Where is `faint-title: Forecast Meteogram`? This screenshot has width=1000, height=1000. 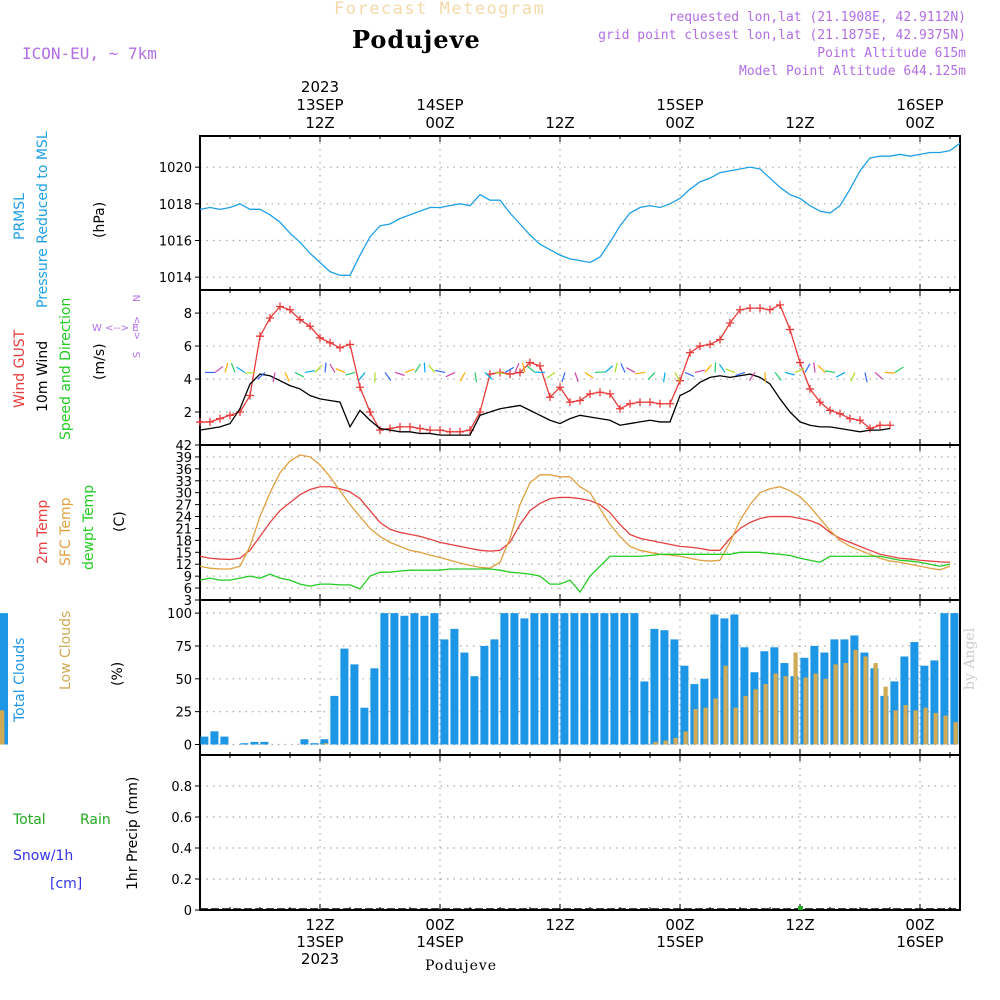 faint-title: Forecast Meteogram is located at coordinates (440, 9).